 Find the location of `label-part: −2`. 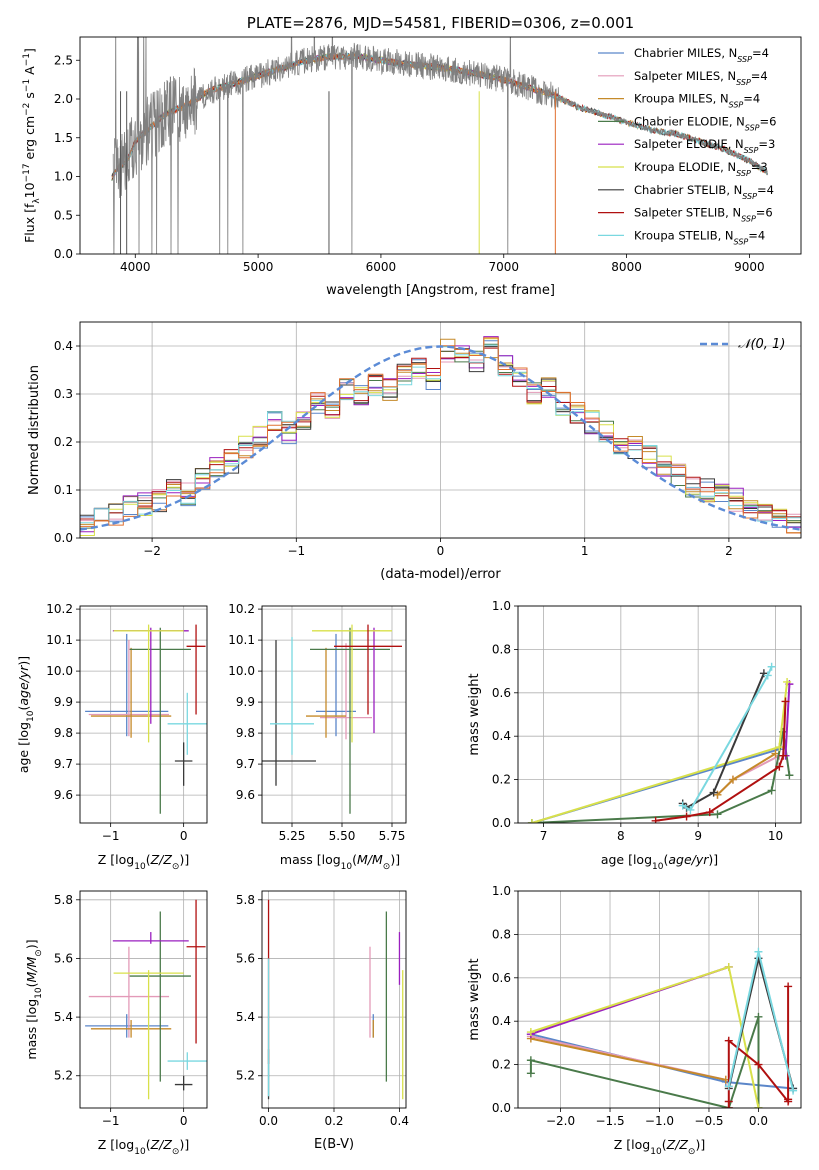

label-part: −2 is located at coordinates (27, 109).